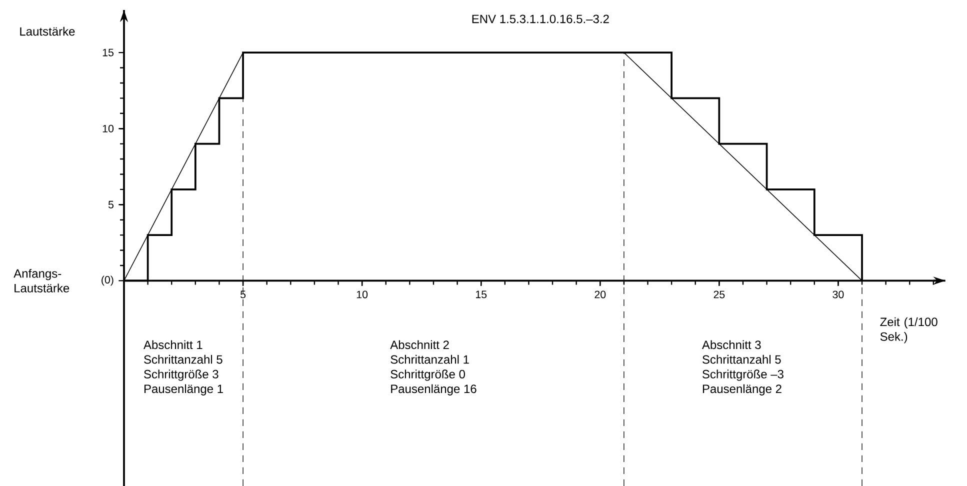 Image resolution: width=967 pixels, height=486 pixels. What do you see at coordinates (419, 345) in the screenshot?
I see `annotation: Abschnitt 2` at bounding box center [419, 345].